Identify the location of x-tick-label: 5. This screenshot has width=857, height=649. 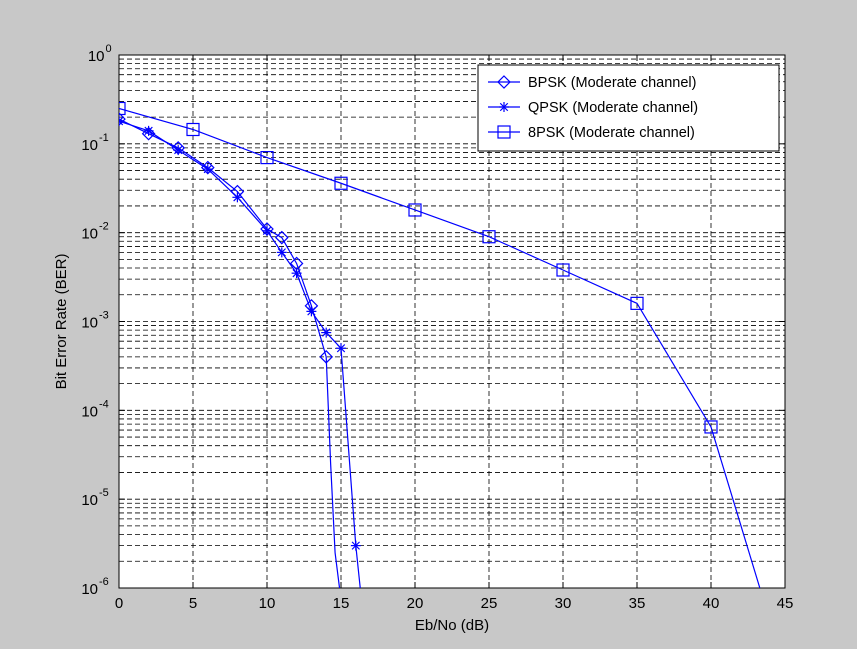
(193, 603).